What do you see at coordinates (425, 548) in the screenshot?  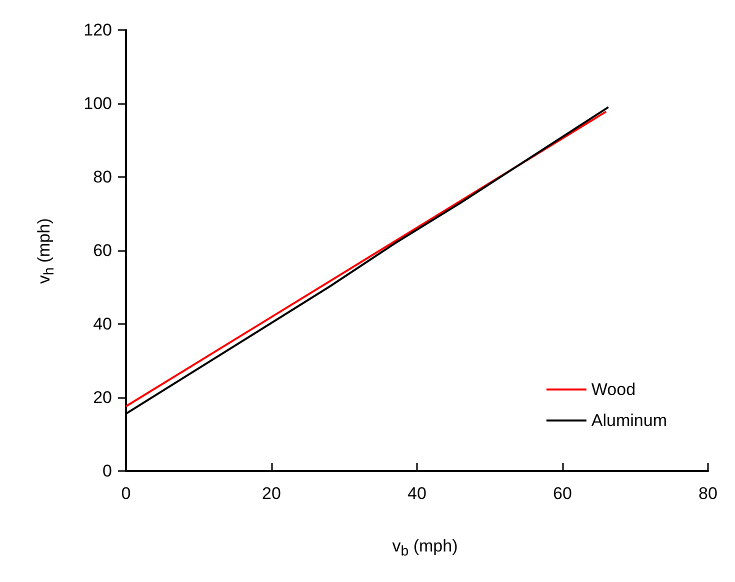 I see `x-axis-title: v$_{b}$ (mph)` at bounding box center [425, 548].